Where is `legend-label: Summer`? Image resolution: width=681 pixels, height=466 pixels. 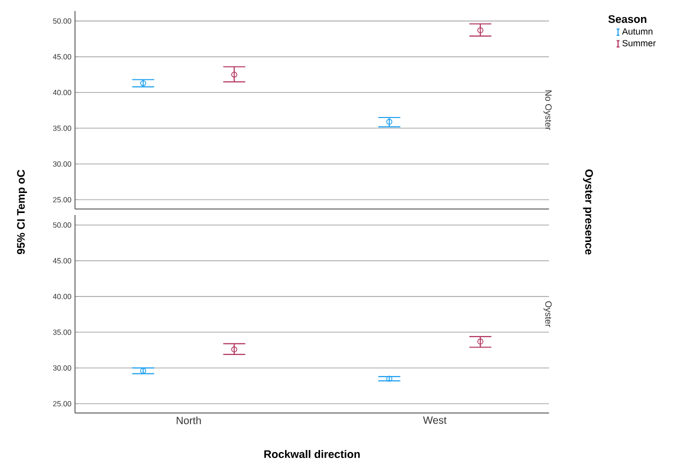 legend-label: Summer is located at coordinates (639, 43).